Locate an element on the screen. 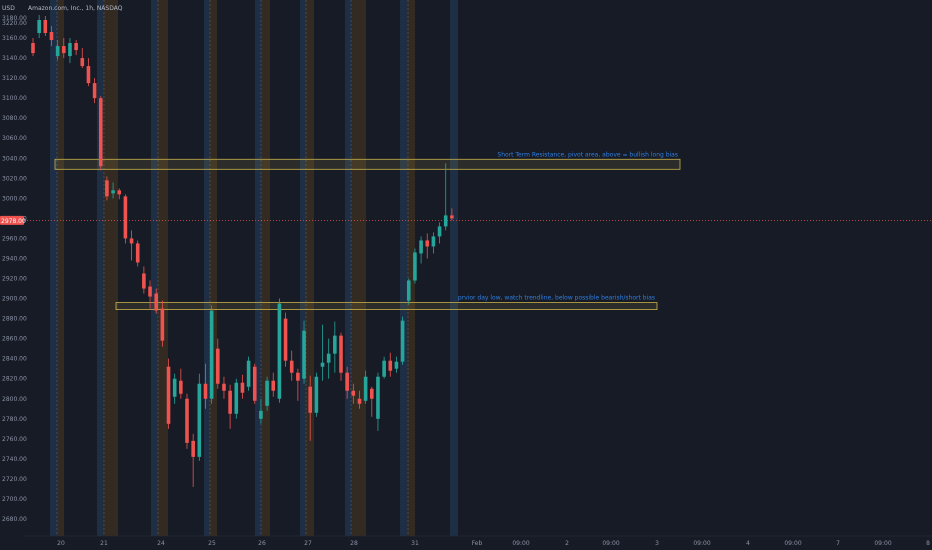 The height and width of the screenshot is (550, 932). x-tick-label: 25 is located at coordinates (212, 543).